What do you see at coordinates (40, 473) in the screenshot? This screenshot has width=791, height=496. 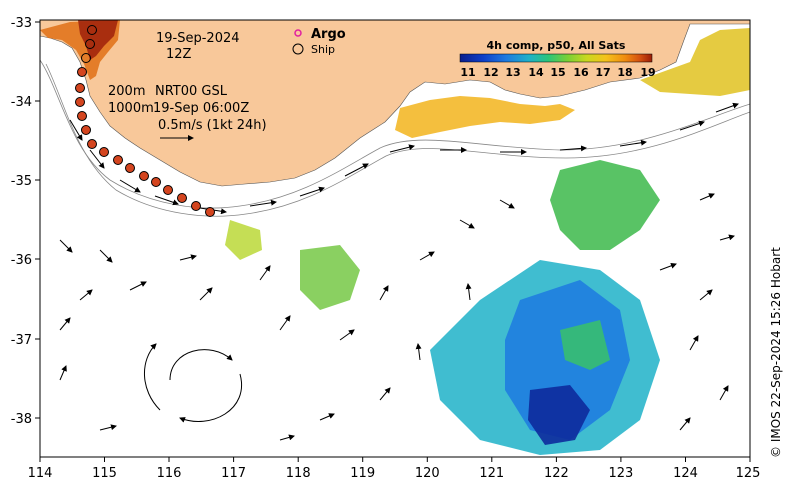 I see `x-tick-label: 114` at bounding box center [40, 473].